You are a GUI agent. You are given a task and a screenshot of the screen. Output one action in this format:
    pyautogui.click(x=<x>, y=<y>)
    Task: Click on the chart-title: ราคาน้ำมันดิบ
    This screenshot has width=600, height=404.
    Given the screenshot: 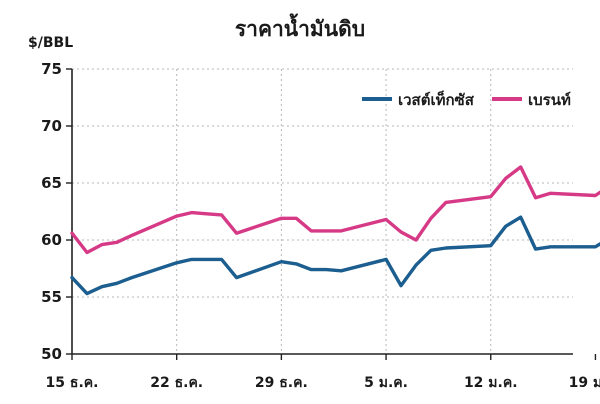 What is the action you would take?
    pyautogui.click(x=300, y=27)
    